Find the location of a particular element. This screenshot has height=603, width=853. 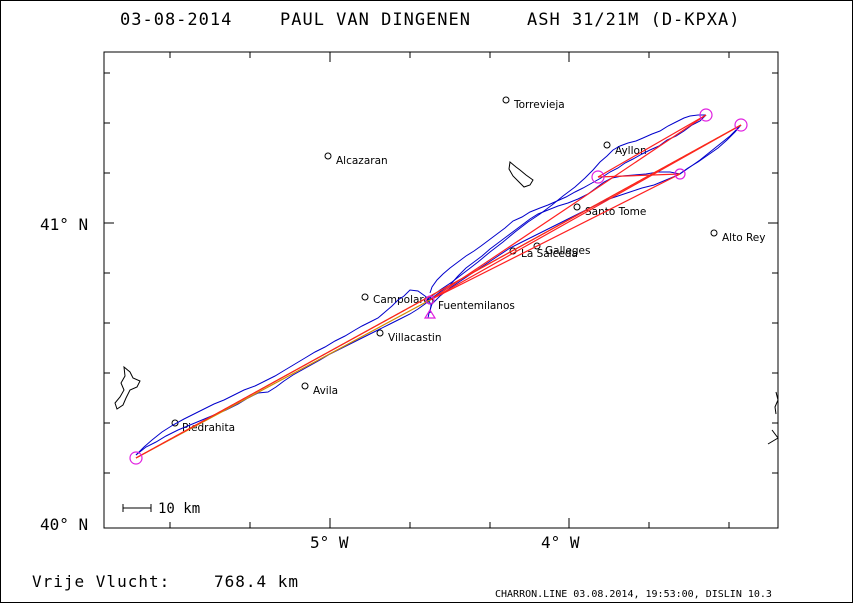

place-alcazaran: Alcazaran is located at coordinates (362, 161).